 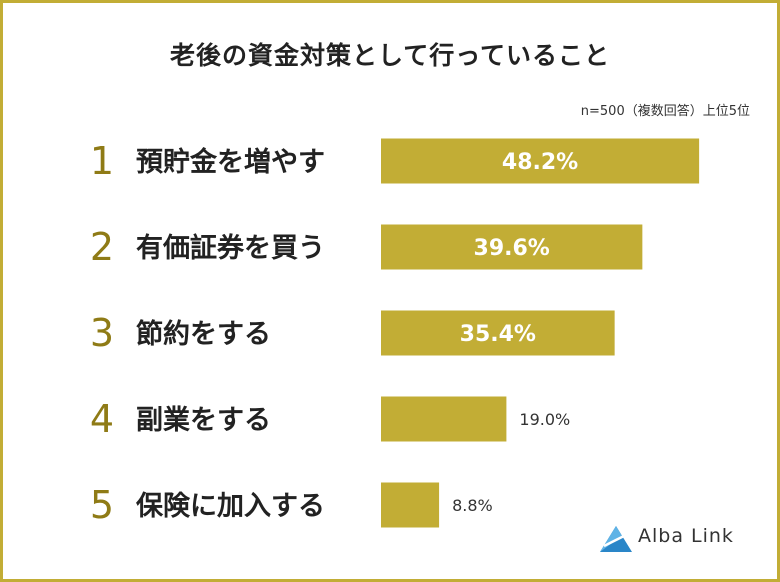 What do you see at coordinates (472, 505) in the screenshot?
I see `data-label: 8.8%` at bounding box center [472, 505].